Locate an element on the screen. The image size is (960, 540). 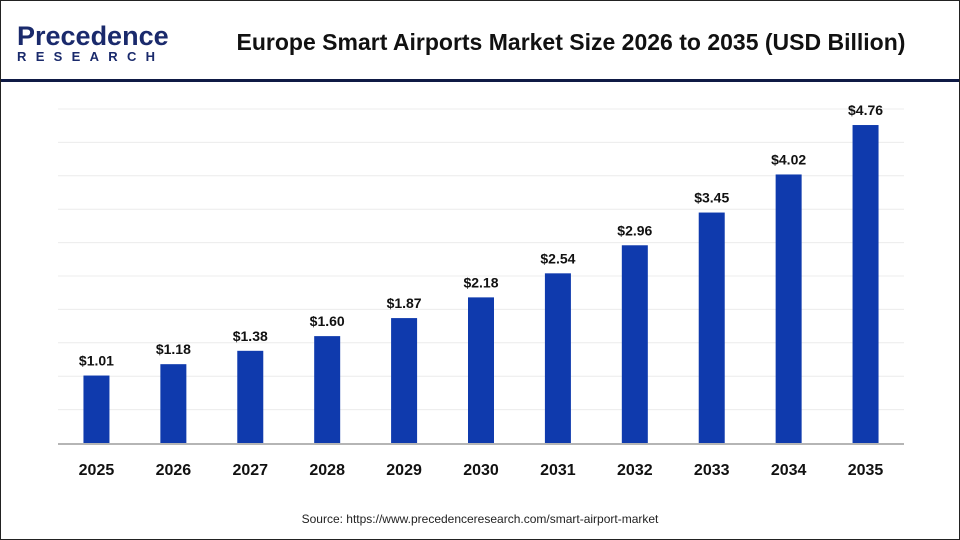
x-tick-label: 2035 is located at coordinates (866, 470).